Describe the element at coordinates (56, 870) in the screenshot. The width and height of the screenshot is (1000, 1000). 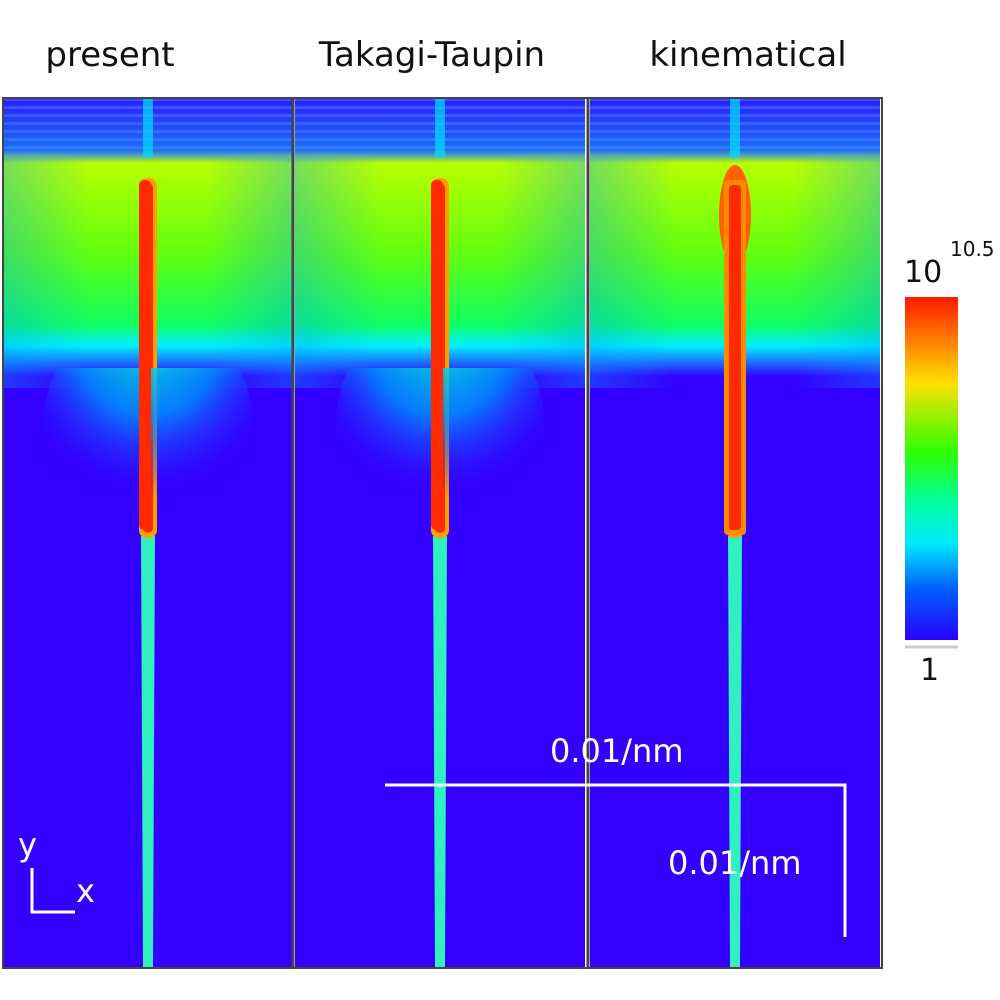
I see `axes-indicator: y x` at that location.